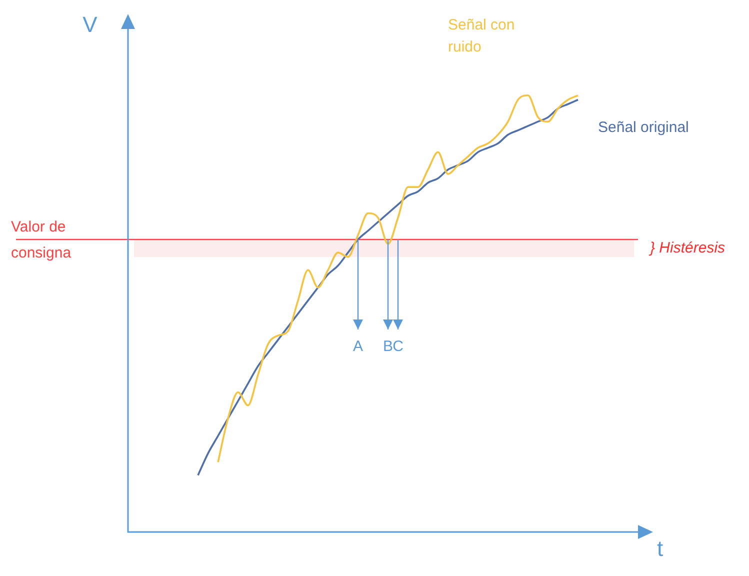 The image size is (749, 576). Describe the element at coordinates (90, 25) in the screenshot. I see `y-axis-title: V` at that location.